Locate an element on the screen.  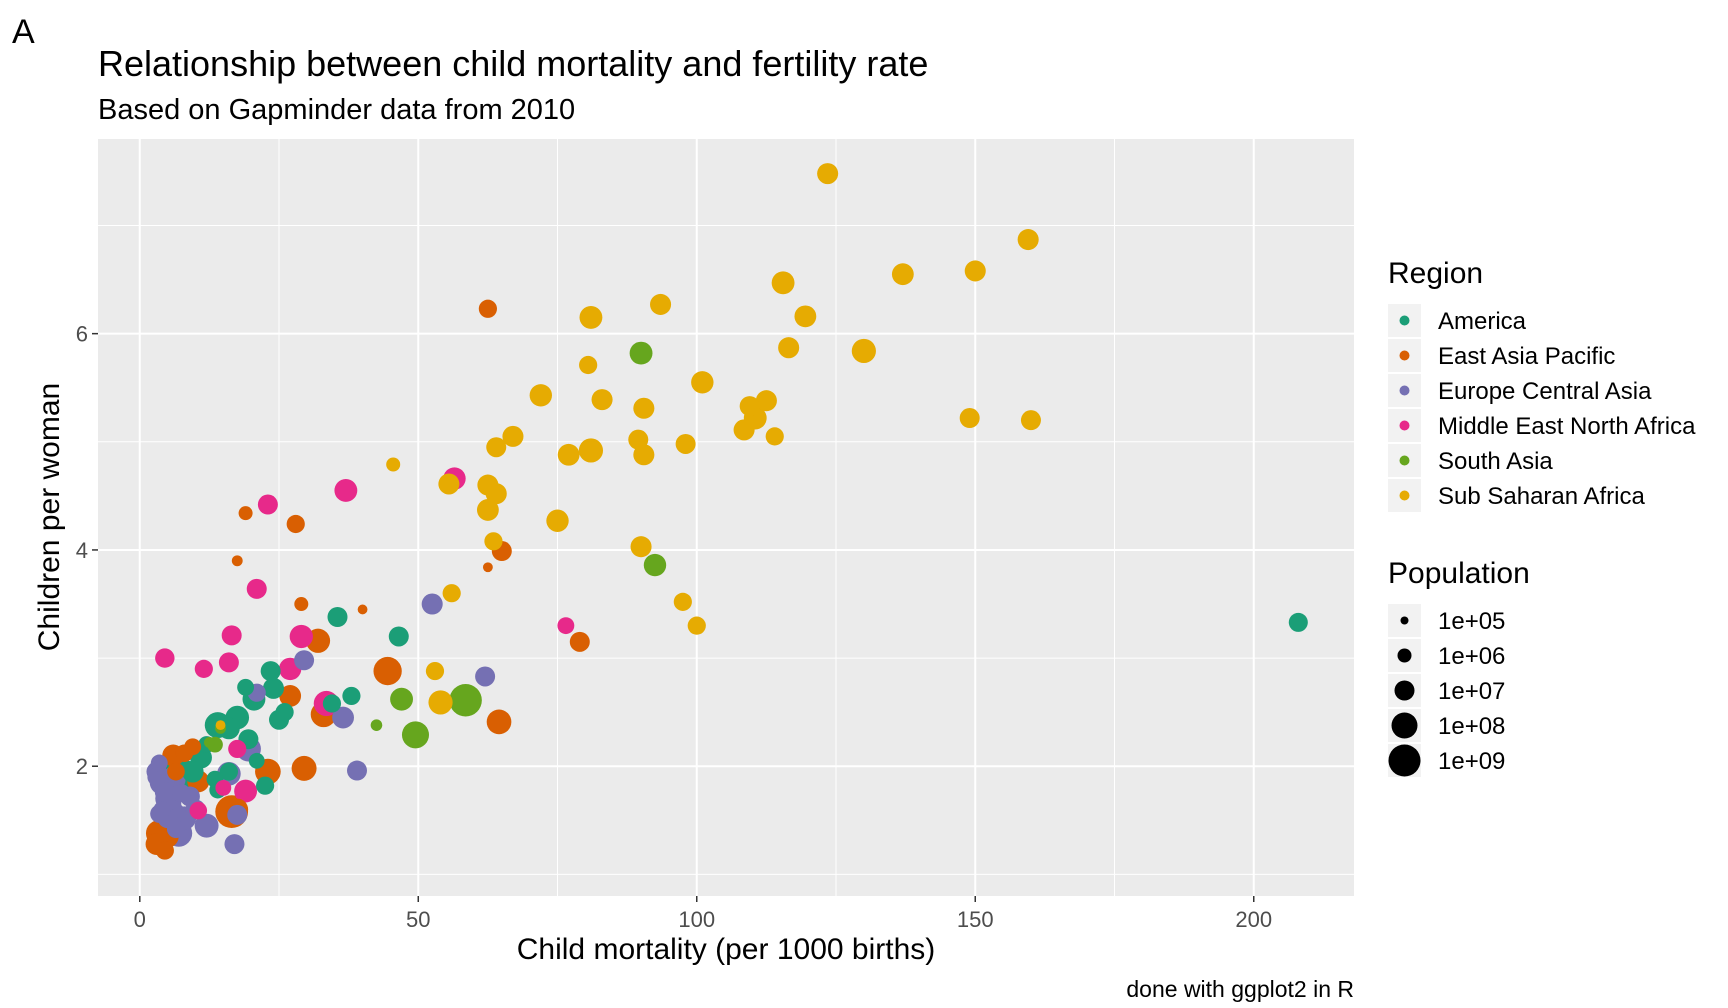
y-axis: 2 4 6 is located at coordinates (87, 550).